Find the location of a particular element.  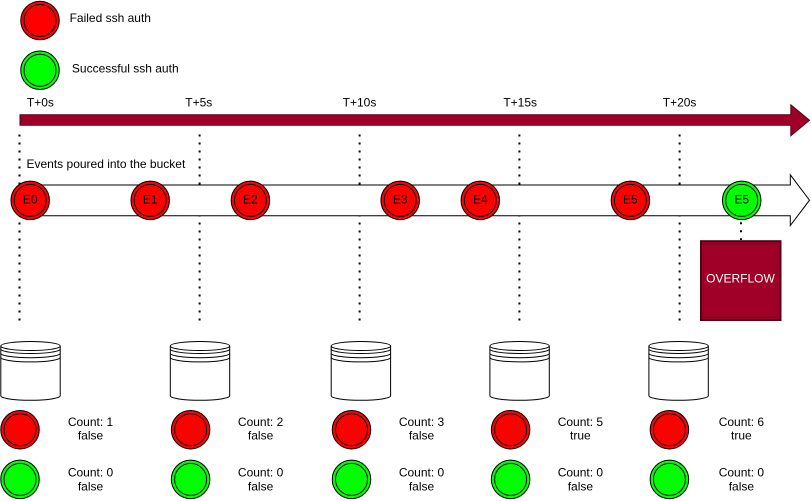

svg-text: E0 is located at coordinates (30, 199).